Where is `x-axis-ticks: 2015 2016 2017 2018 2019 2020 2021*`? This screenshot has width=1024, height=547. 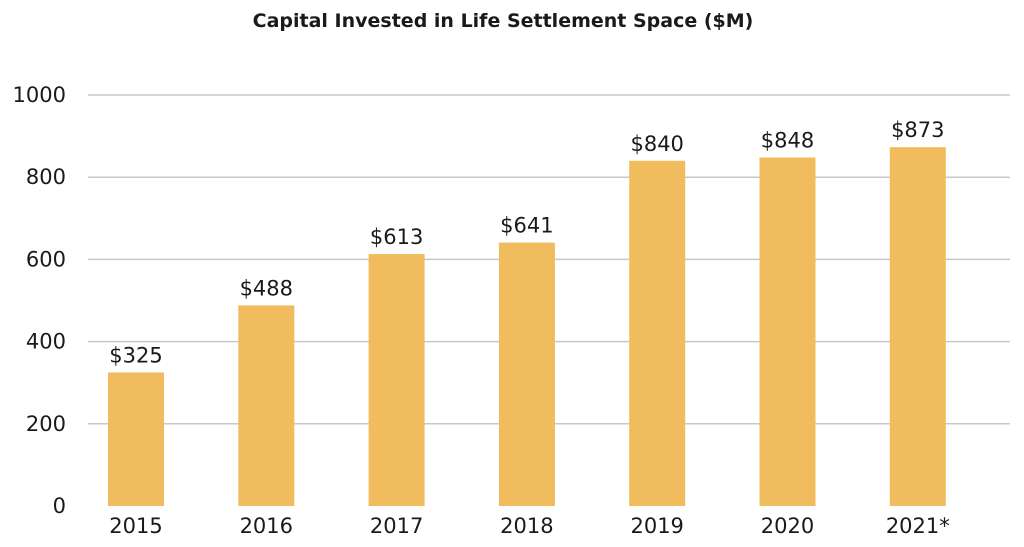 x-axis-ticks: 2015 2016 2017 2018 2019 2020 2021* is located at coordinates (529, 526).